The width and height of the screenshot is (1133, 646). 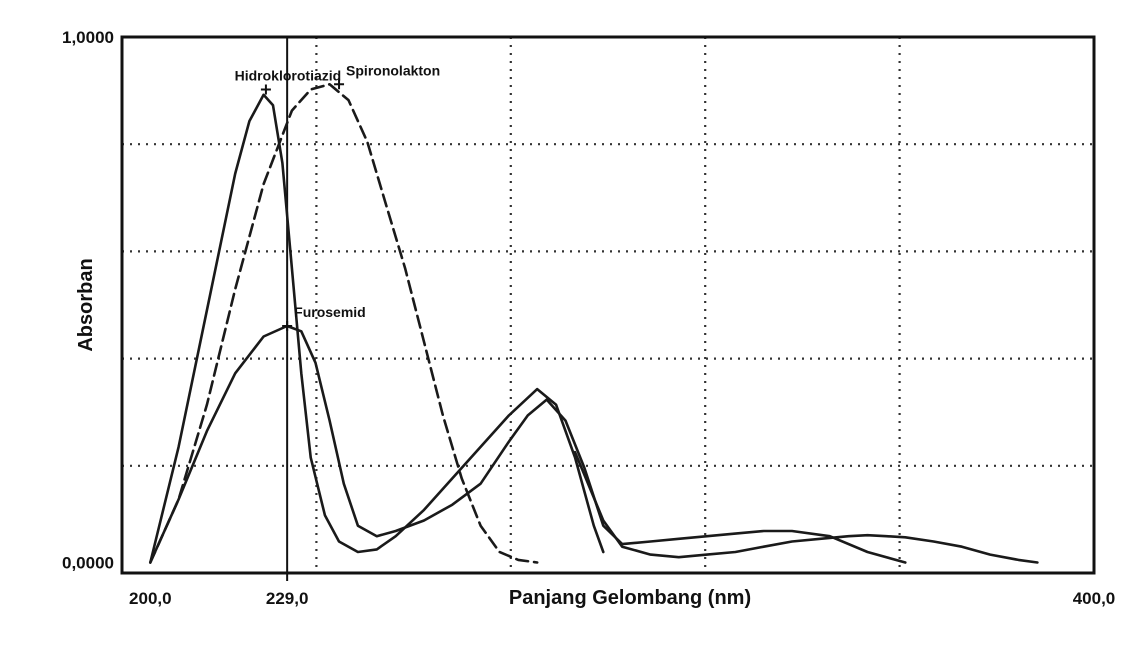 I want to click on series-label: Hidroklorotiazid, so click(x=288, y=76).